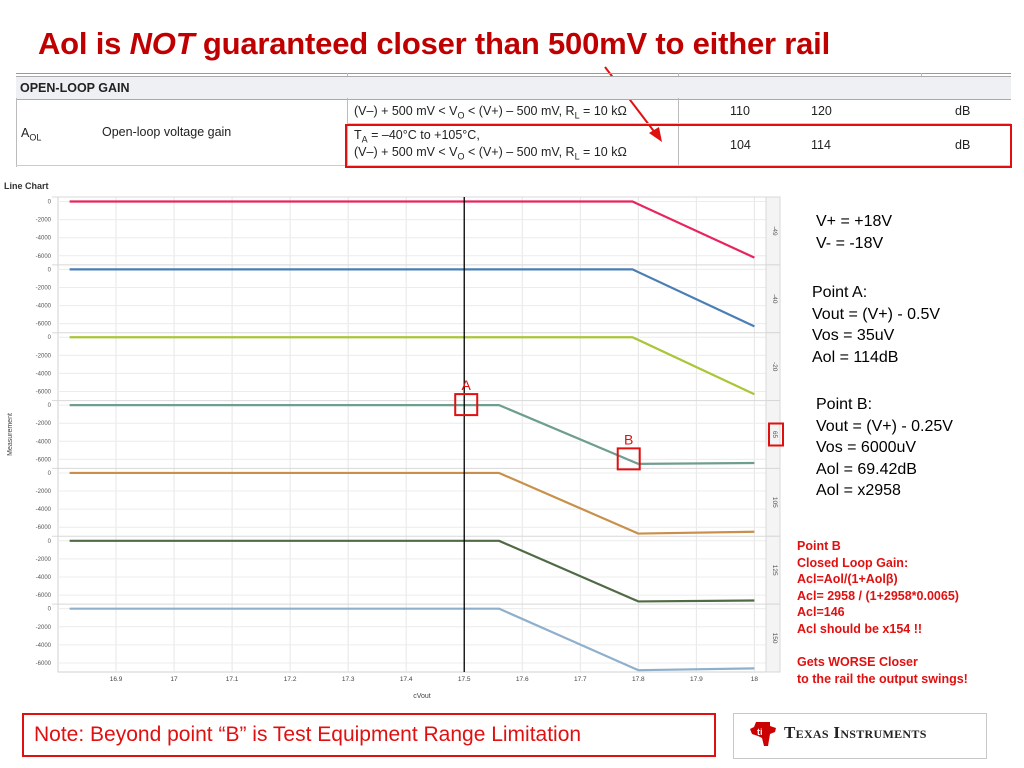 This screenshot has height=768, width=1024. I want to click on point-a-line: Point A:, so click(840, 292).